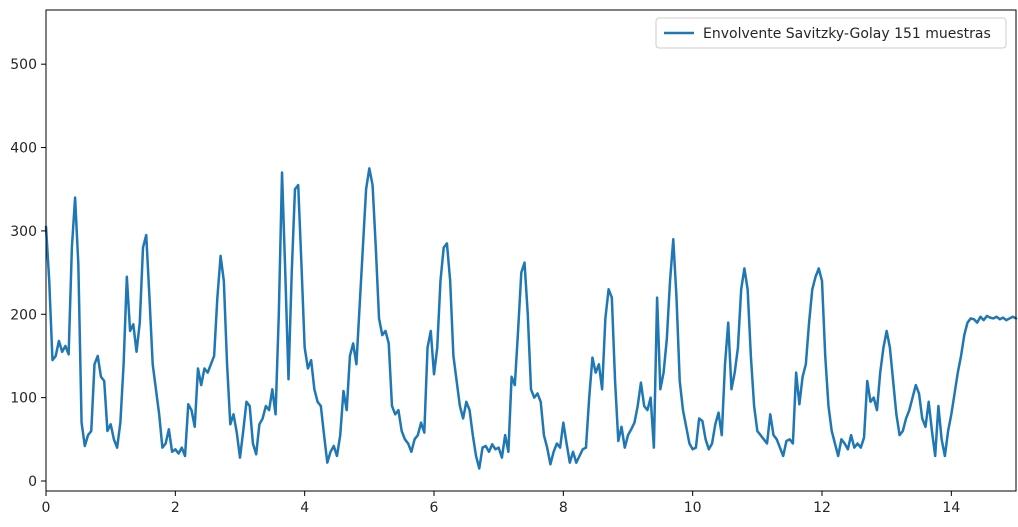  Describe the element at coordinates (46, 508) in the screenshot. I see `x-tick-label: 0` at that location.